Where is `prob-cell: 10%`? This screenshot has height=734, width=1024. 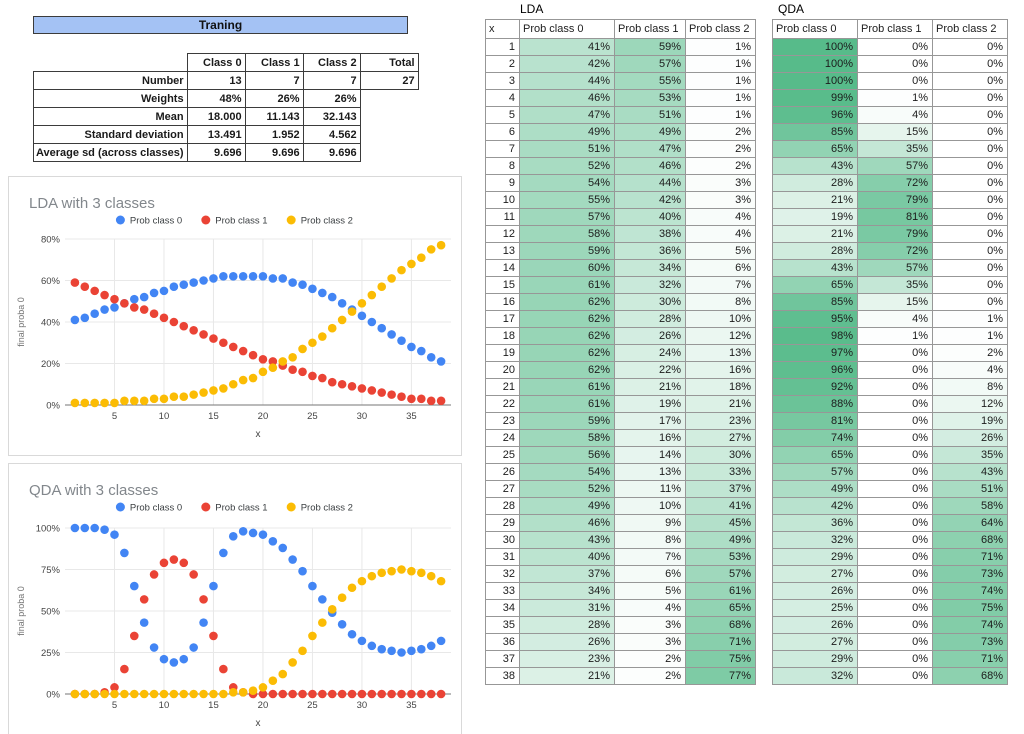 prob-cell: 10% is located at coordinates (720, 319).